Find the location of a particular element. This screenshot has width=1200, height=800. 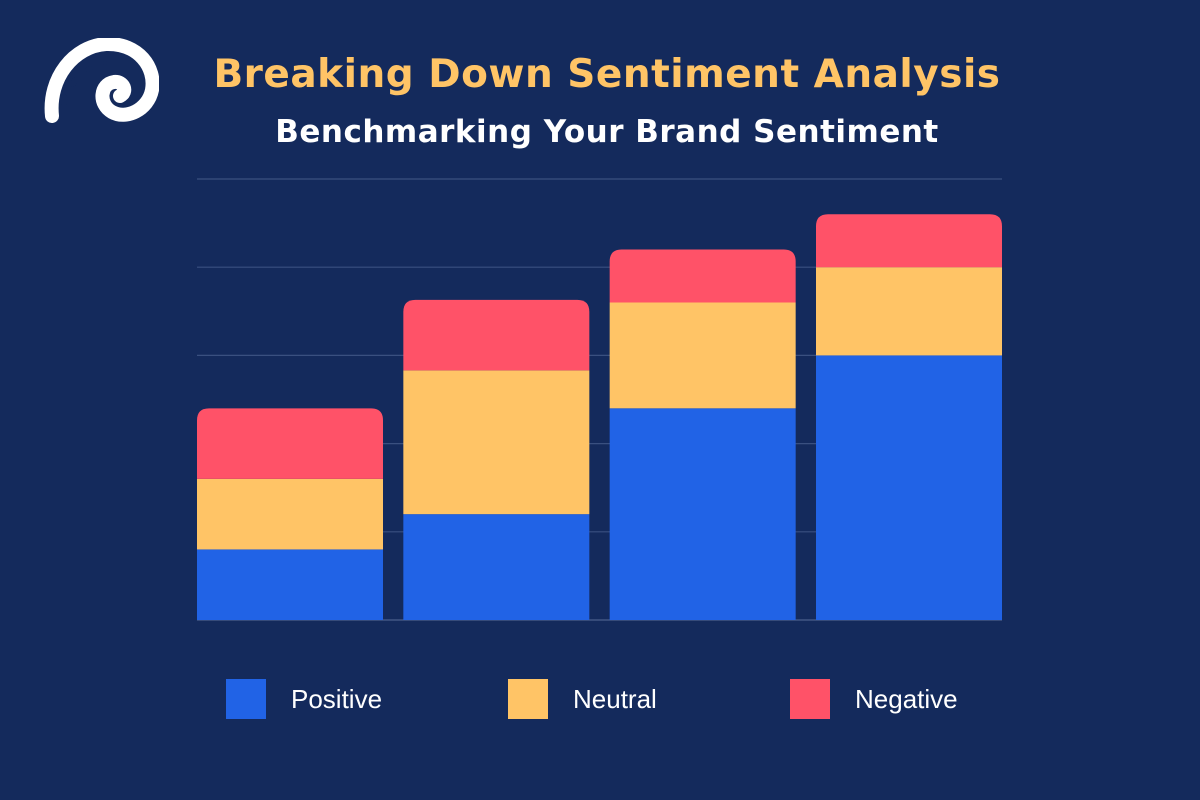

legend-label-negative: Negative is located at coordinates (906, 698).